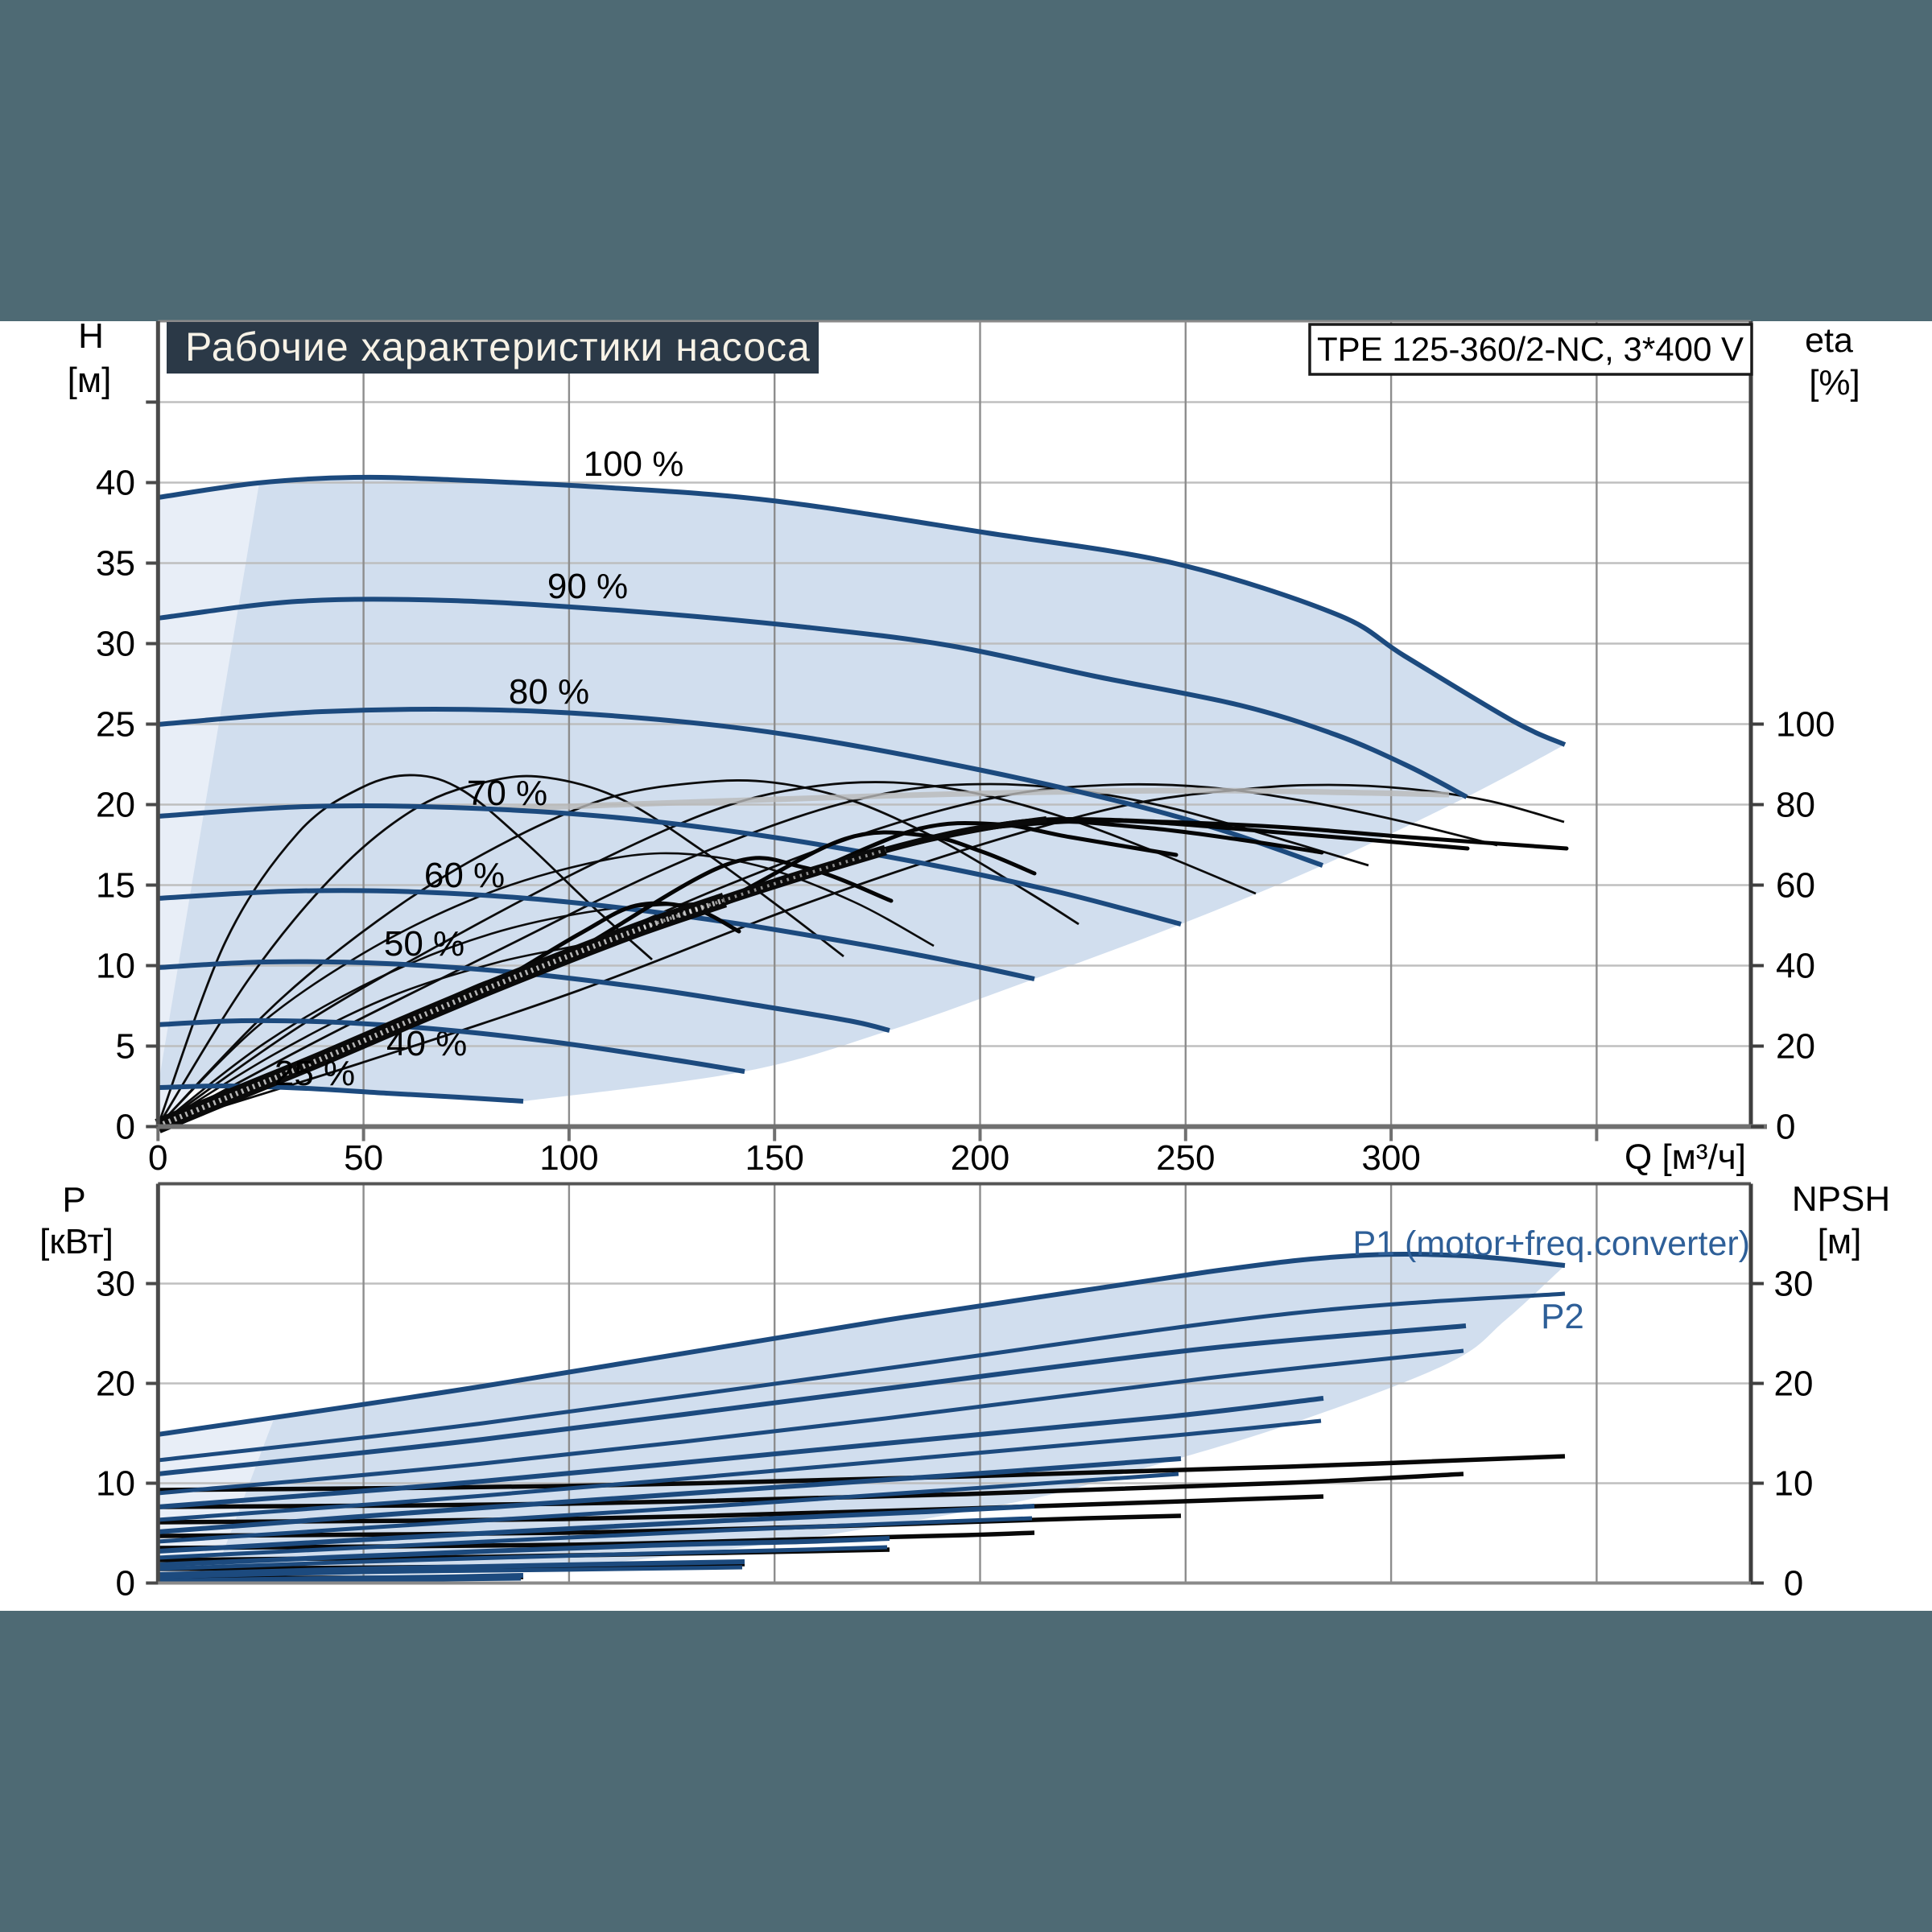  Describe the element at coordinates (1795, 805) in the screenshot. I see `svg-text: 80` at that location.